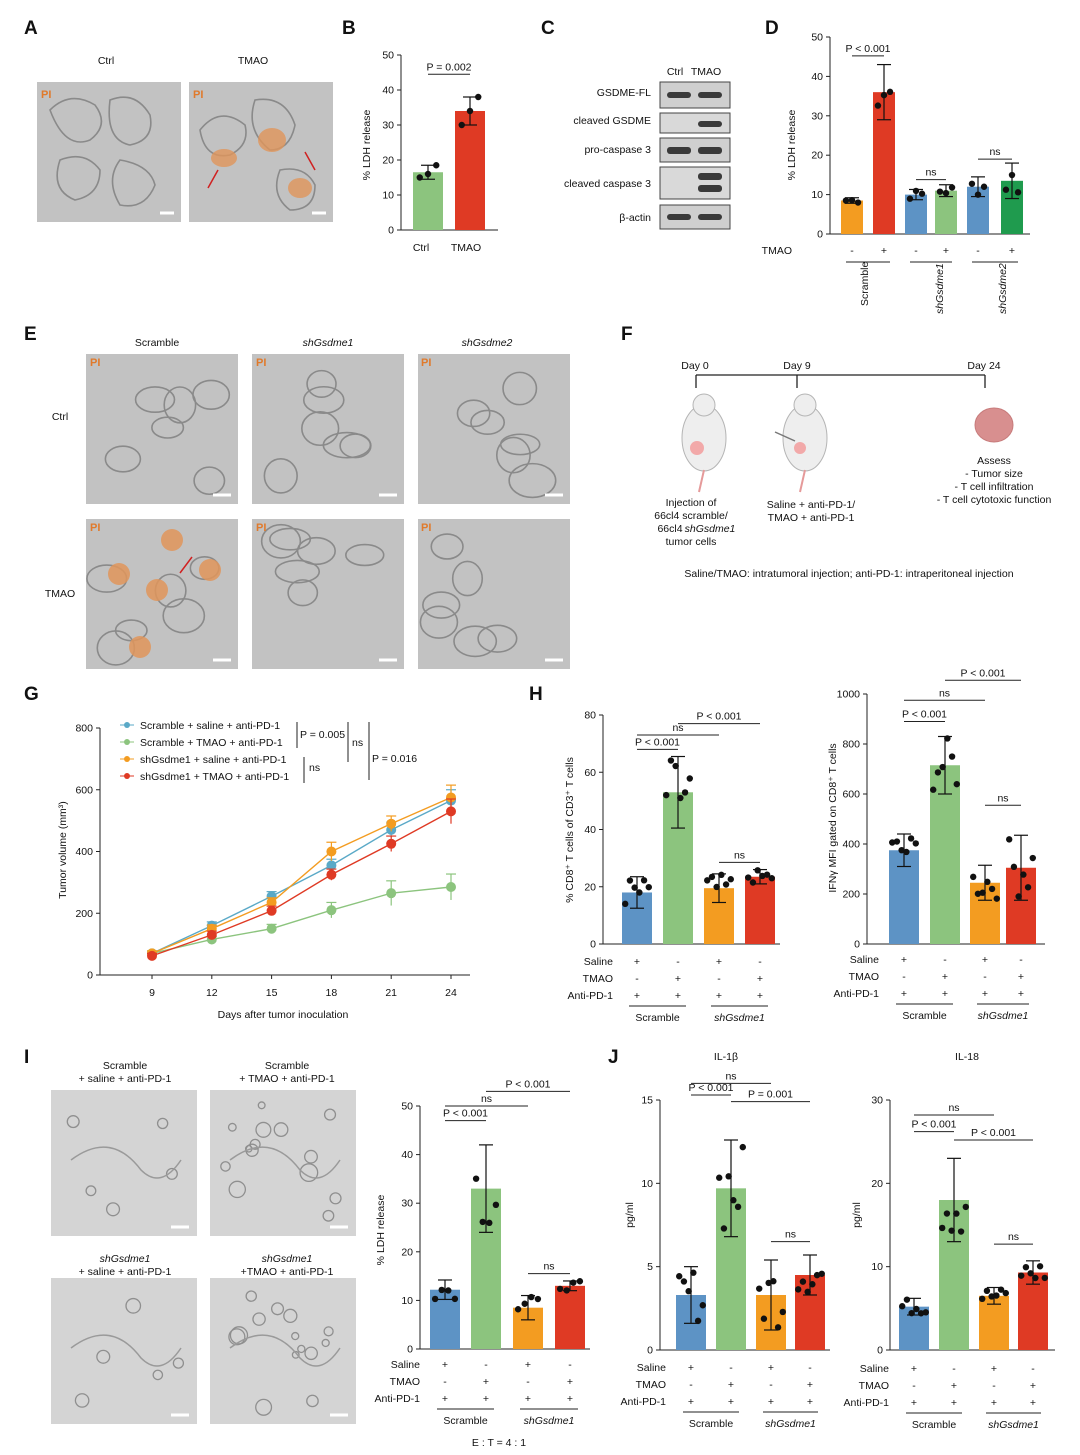 The width and height of the screenshot is (1080, 1455). Describe the element at coordinates (811, 505) in the screenshot. I see `f-inj2-line1: Saline + anti-PD-1/` at that location.